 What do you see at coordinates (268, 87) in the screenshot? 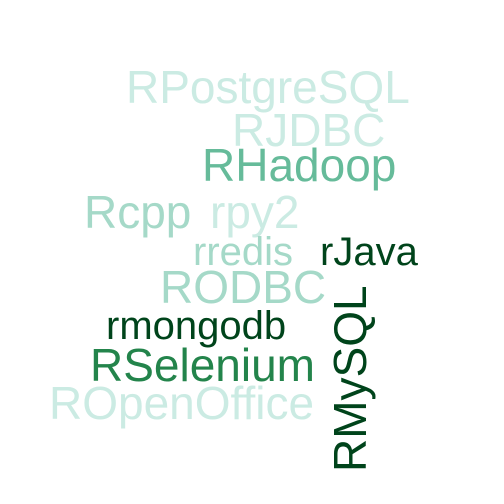
I see `word-rpostgresql: RPostgreSQL` at bounding box center [268, 87].